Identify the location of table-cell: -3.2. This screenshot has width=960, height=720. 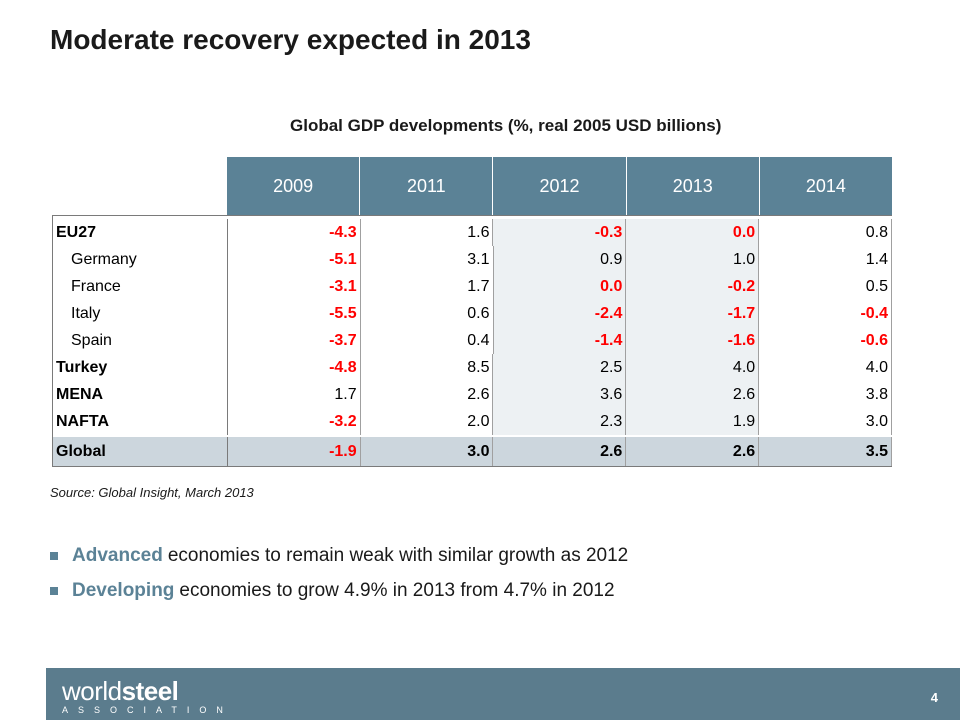
(294, 421).